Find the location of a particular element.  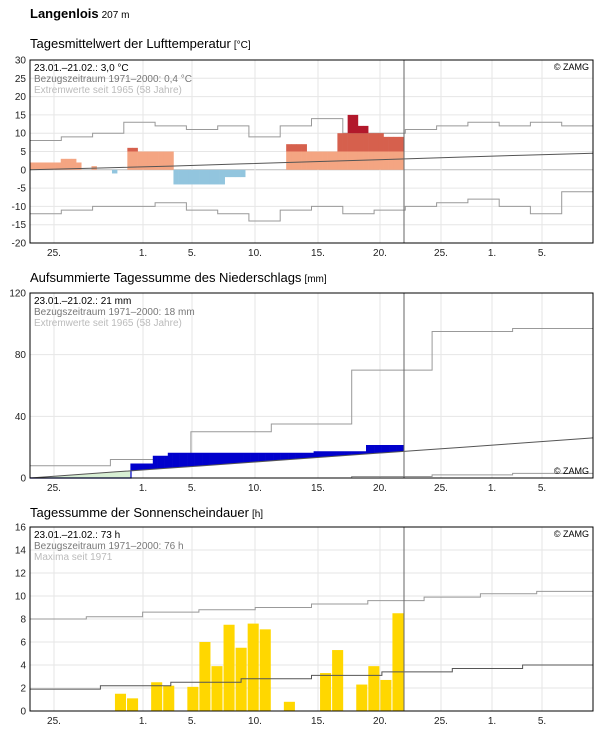

precipitation-xtick-label: 25. is located at coordinates (441, 488).